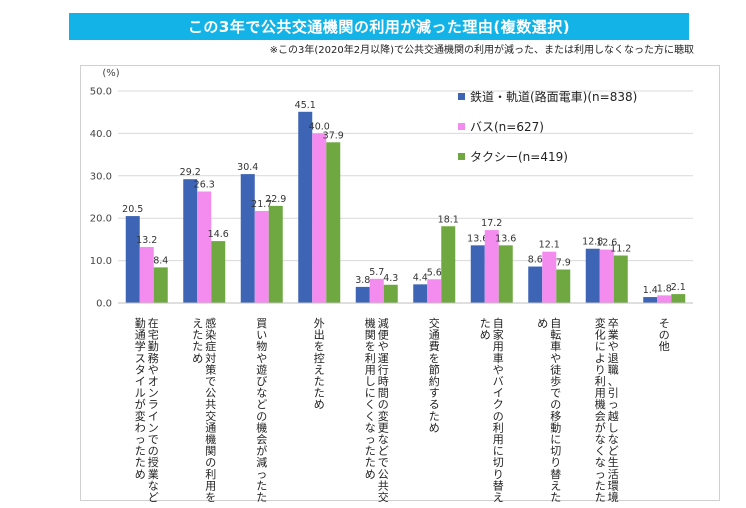 The width and height of the screenshot is (746, 508). What do you see at coordinates (247, 167) in the screenshot?
I see `data-label: 30.4` at bounding box center [247, 167].